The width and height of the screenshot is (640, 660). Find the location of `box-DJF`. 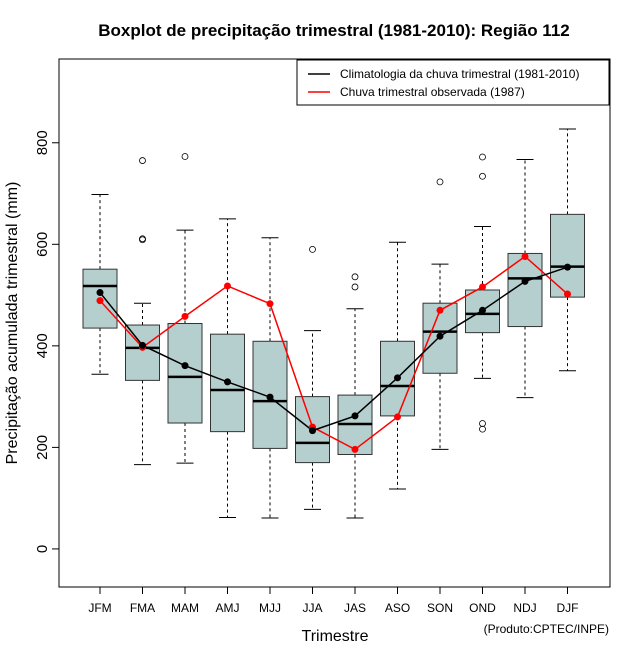

box-DJF is located at coordinates (567, 250).